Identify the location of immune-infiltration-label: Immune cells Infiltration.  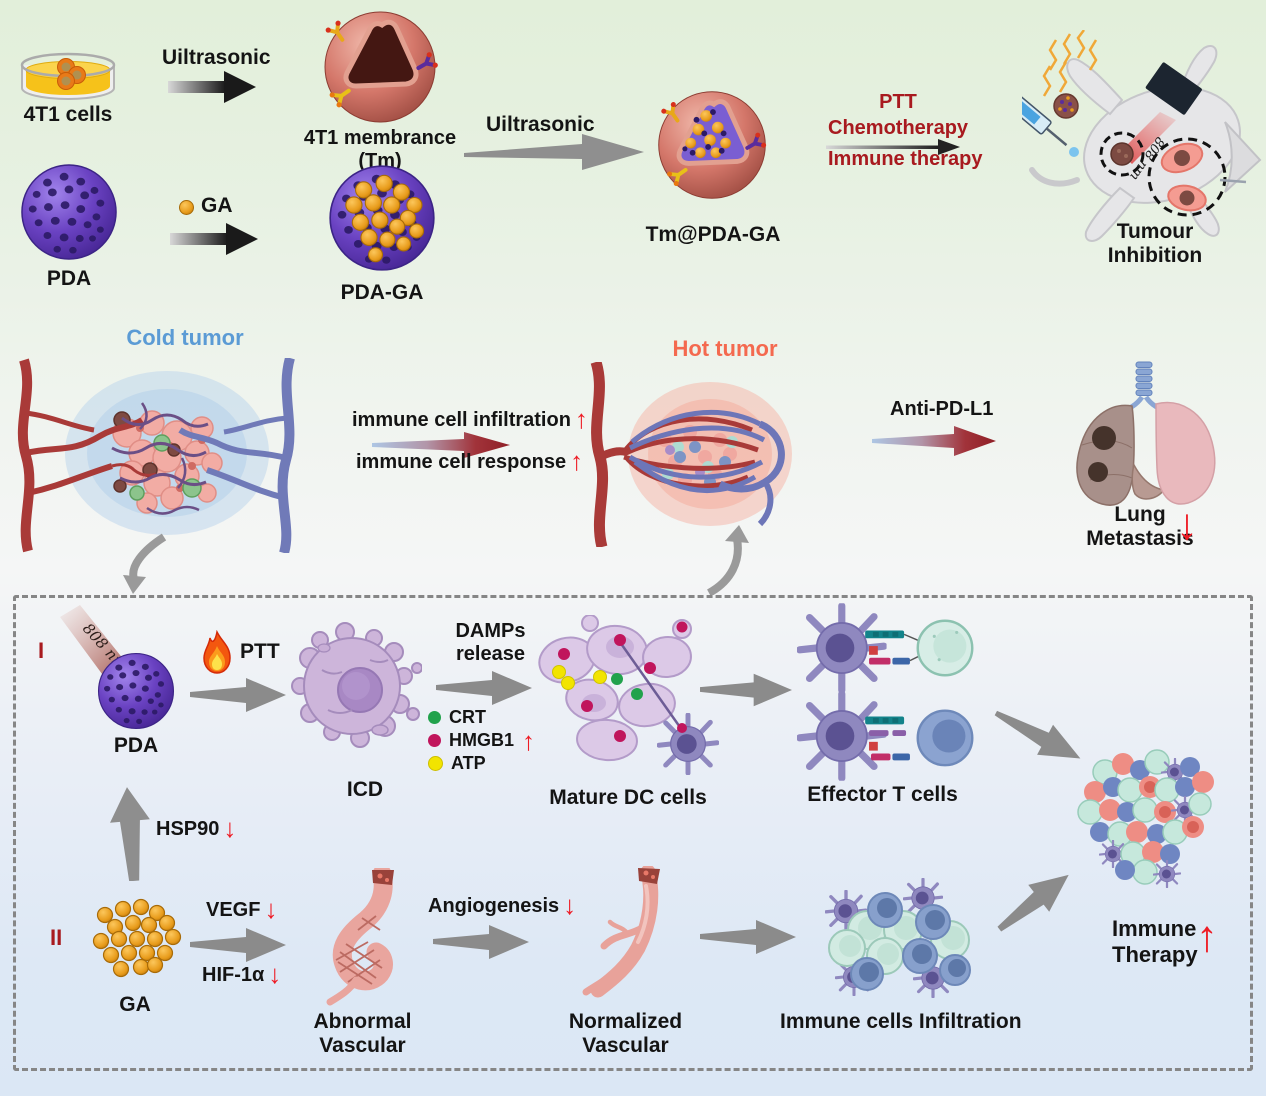
(901, 1021).